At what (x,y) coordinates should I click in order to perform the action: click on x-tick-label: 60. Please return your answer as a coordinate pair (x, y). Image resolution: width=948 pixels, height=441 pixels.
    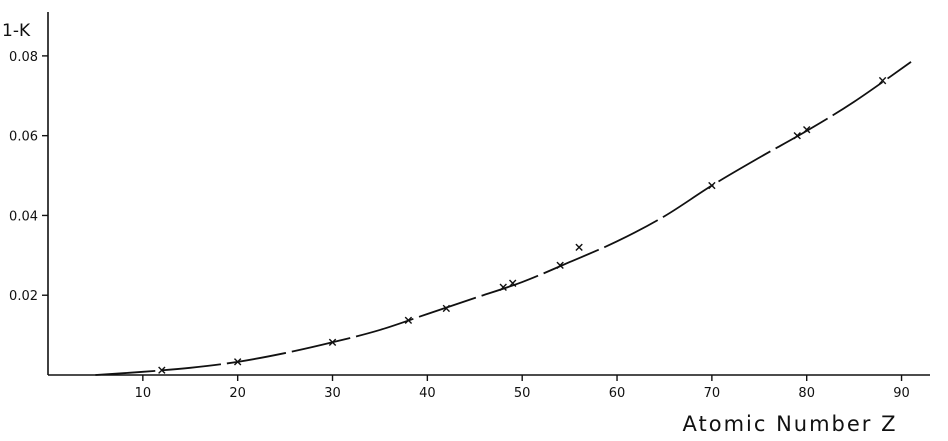
    Looking at the image, I should click on (617, 393).